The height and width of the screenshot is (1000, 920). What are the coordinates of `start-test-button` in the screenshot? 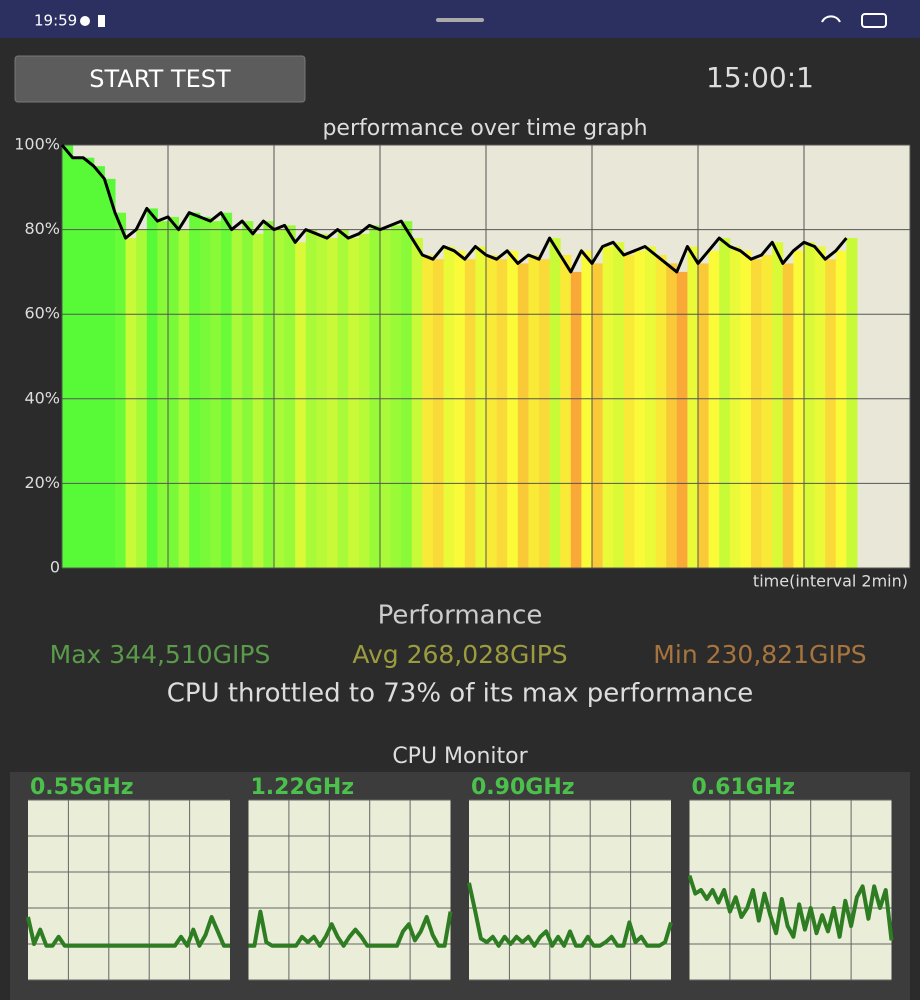 It's located at (160, 79).